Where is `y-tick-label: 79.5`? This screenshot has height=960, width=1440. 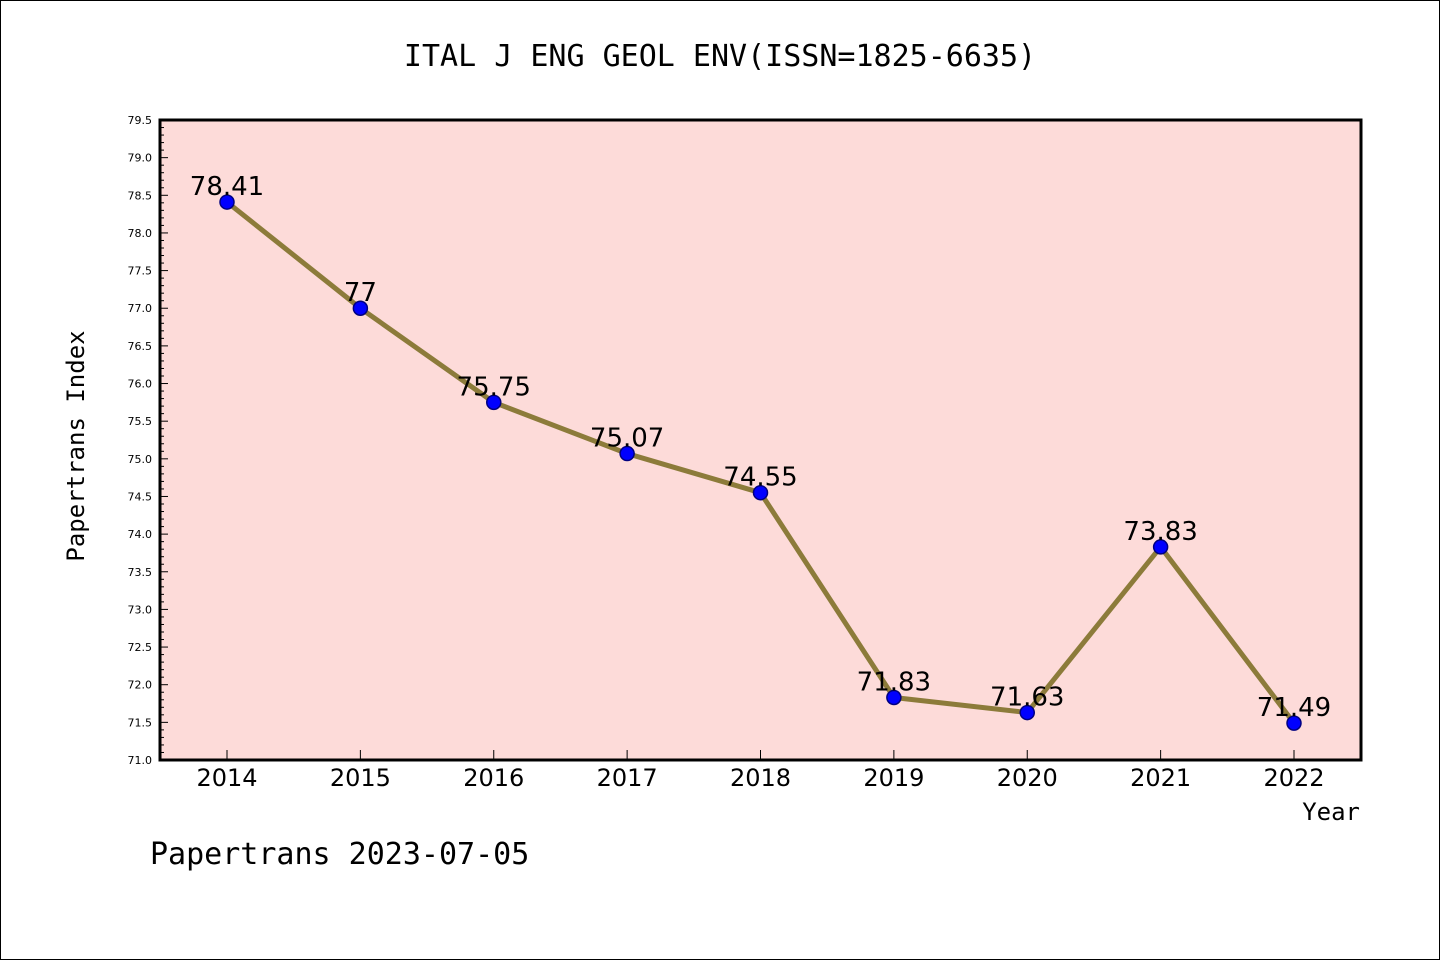 y-tick-label: 79.5 is located at coordinates (140, 120).